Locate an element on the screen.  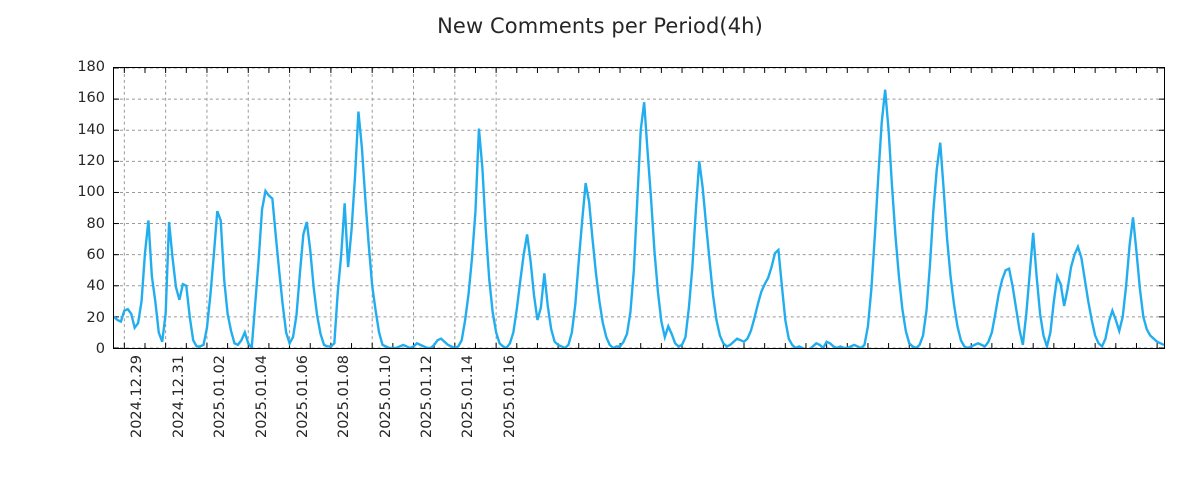
x-tick-label: 2024.12.29 is located at coordinates (137, 397).